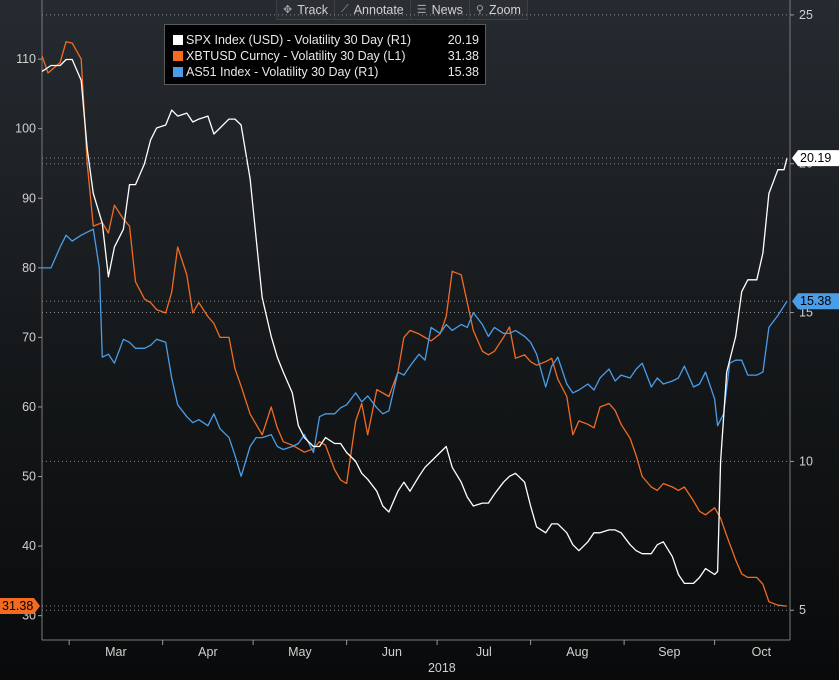 This screenshot has width=839, height=680. Describe the element at coordinates (29, 477) in the screenshot. I see `left-tick-label-50: 50` at that location.